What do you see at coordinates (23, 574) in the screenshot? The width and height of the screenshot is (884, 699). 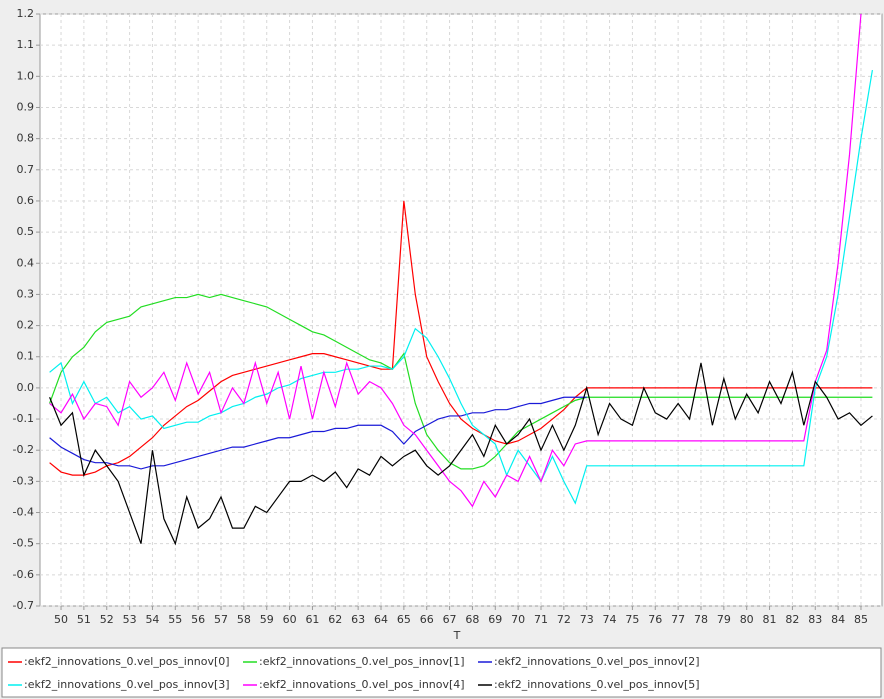 I see `y-tick-label: -0.6` at bounding box center [23, 574].